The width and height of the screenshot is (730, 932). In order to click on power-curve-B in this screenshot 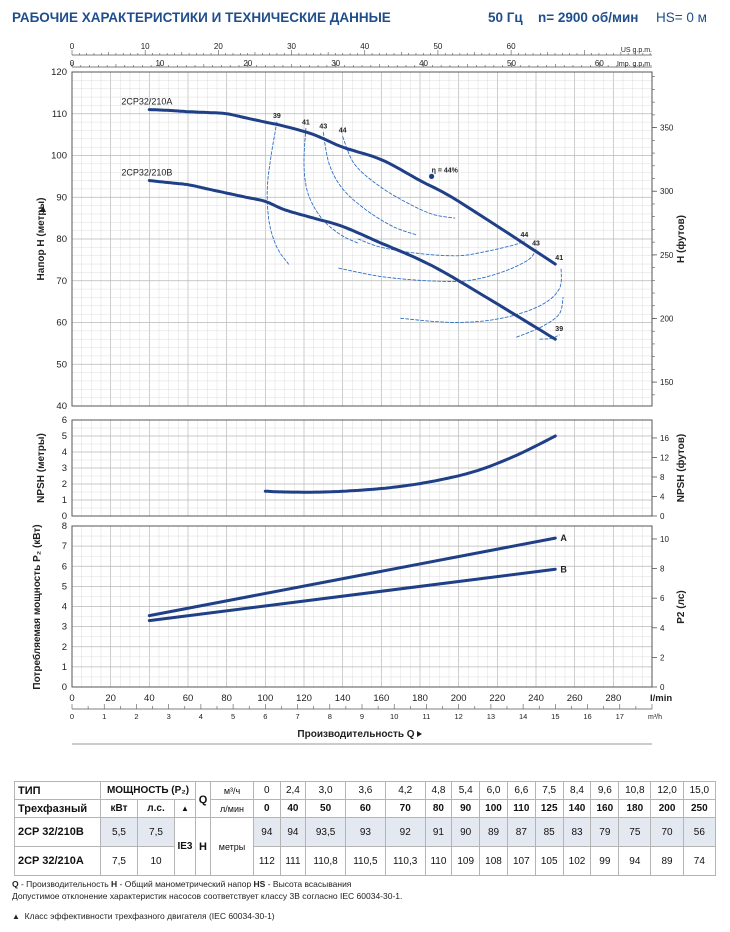, I will do `click(352, 595)`.